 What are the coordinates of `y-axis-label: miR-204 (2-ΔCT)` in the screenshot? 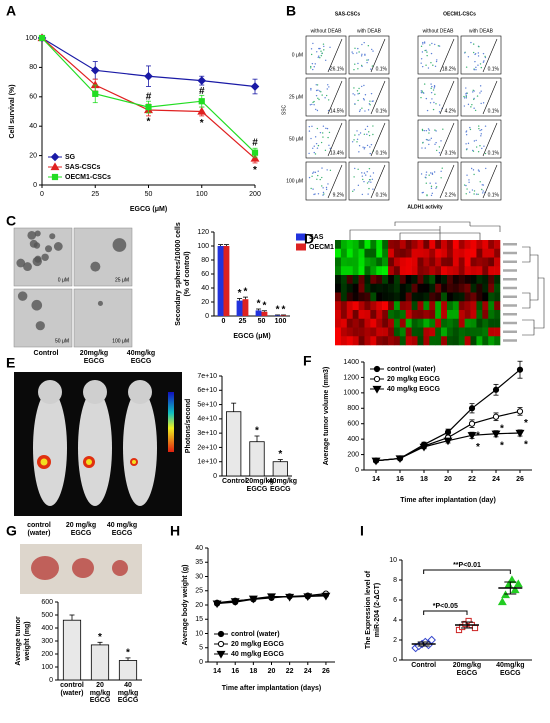 It's located at (377, 610).